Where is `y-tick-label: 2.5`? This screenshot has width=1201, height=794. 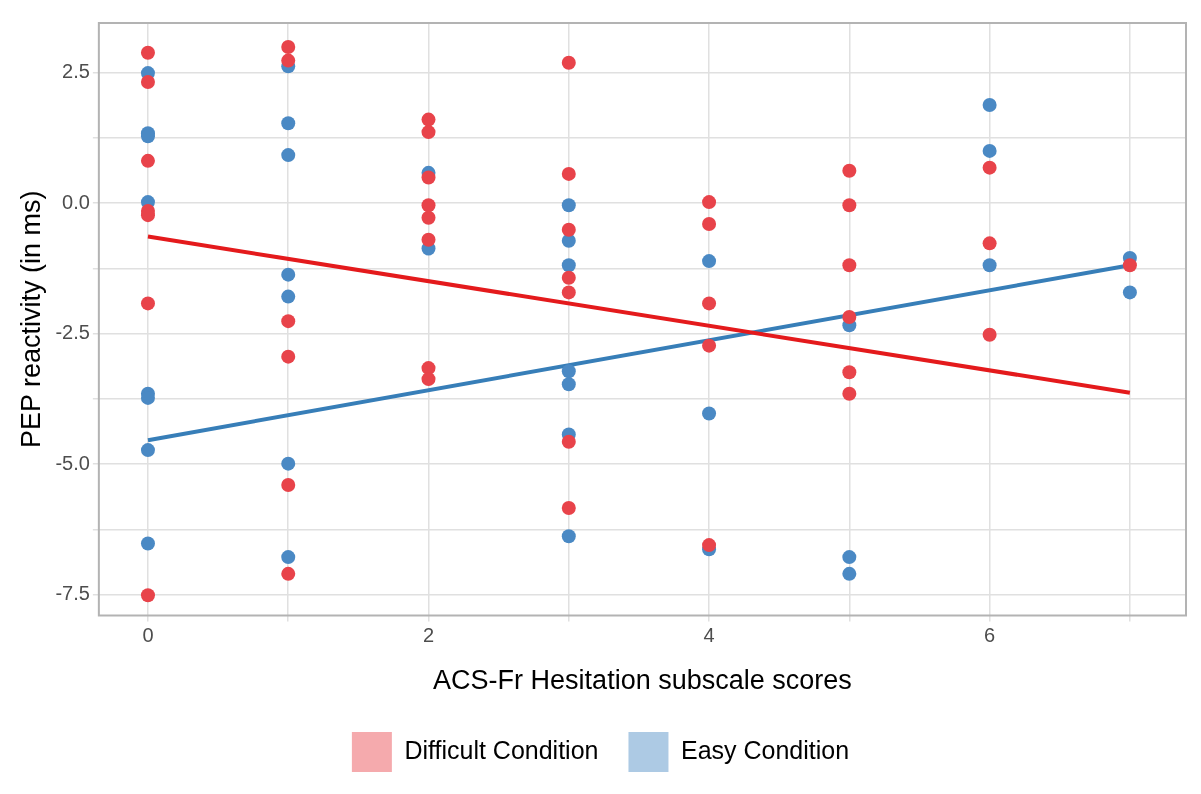 y-tick-label: 2.5 is located at coordinates (76, 71).